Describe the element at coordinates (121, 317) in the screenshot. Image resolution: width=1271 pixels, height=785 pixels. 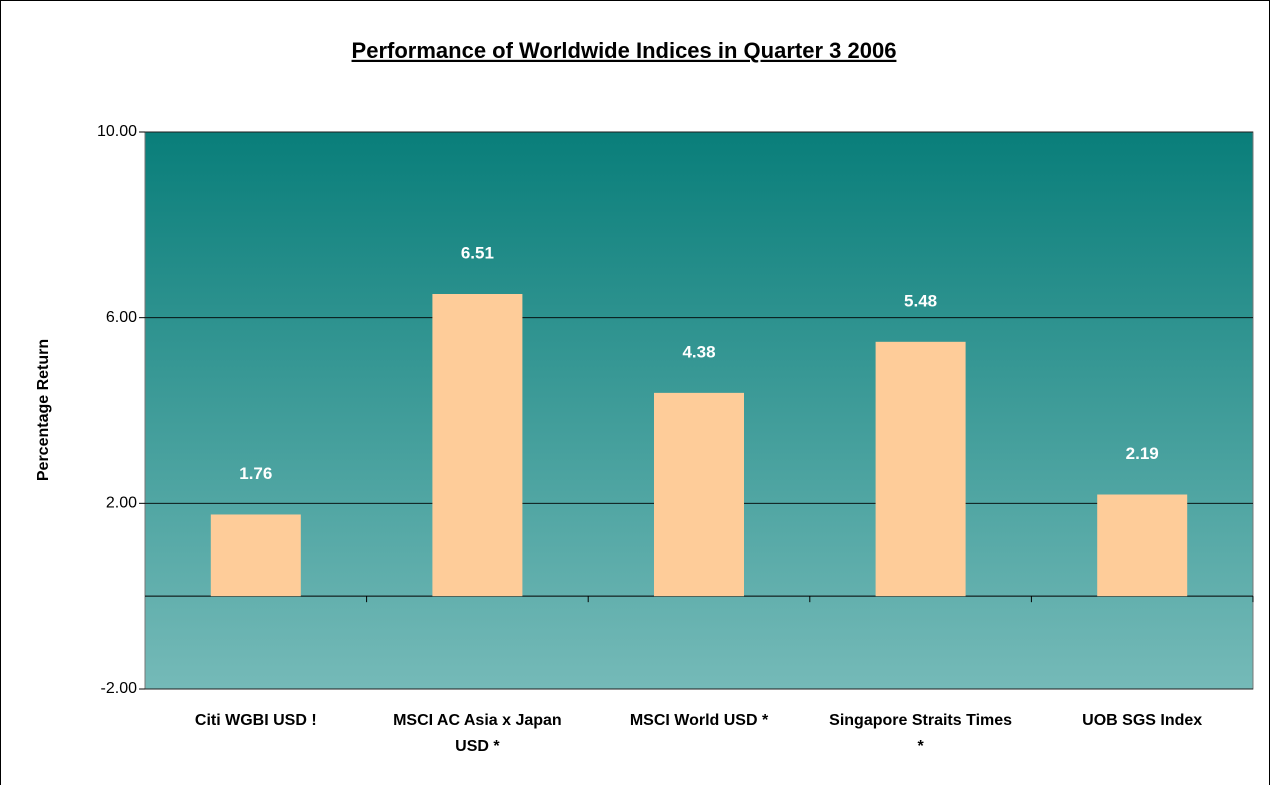
I see `y-tick-label: 6.00` at that location.